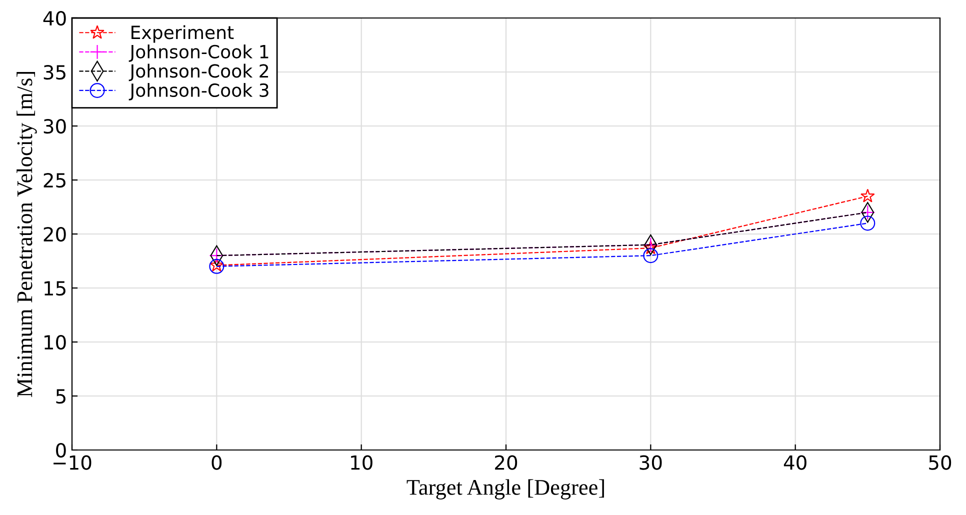 This screenshot has height=515, width=966. What do you see at coordinates (55, 342) in the screenshot?
I see `y-tick-label: 10` at bounding box center [55, 342].